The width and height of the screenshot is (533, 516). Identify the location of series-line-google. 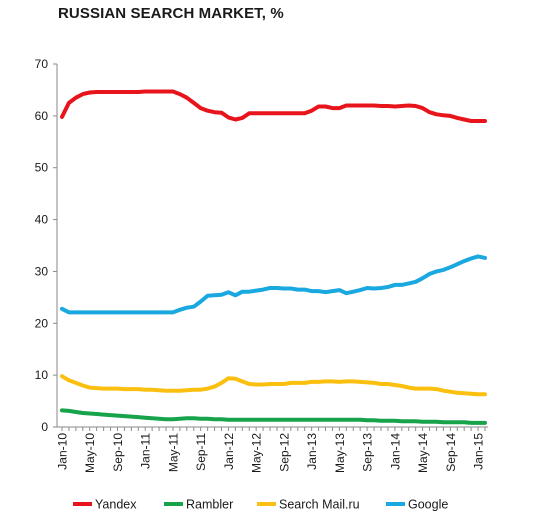
(273, 284).